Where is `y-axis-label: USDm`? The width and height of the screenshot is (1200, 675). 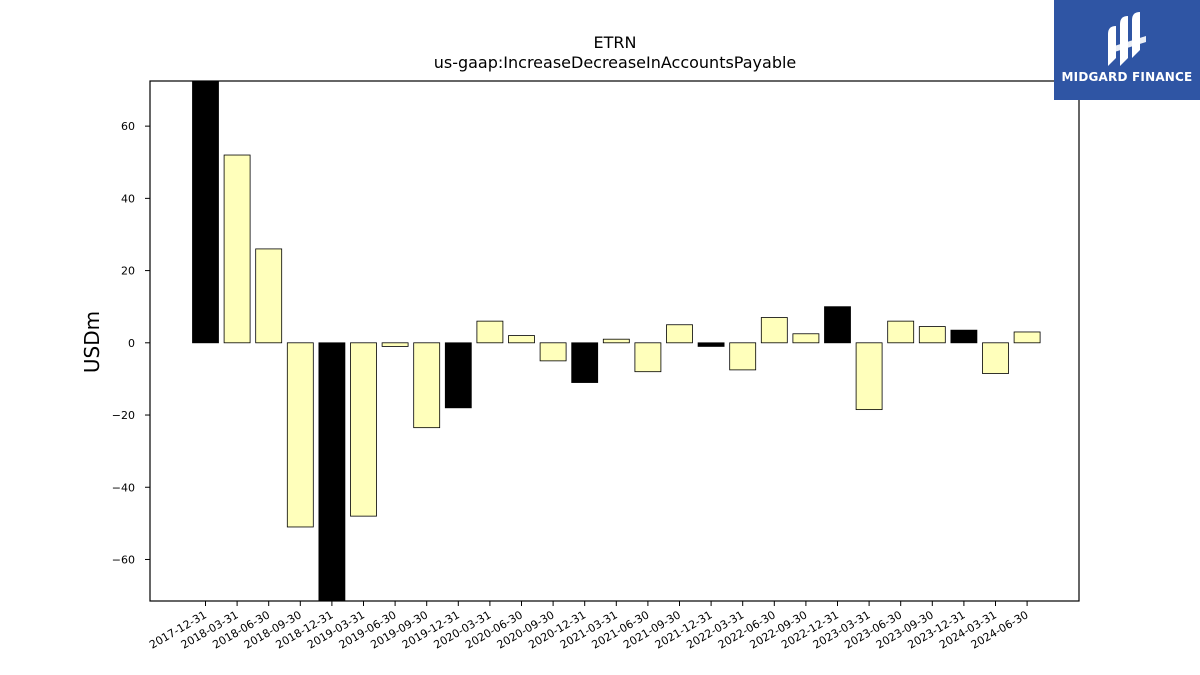
y-axis-label: USDm is located at coordinates (92, 342).